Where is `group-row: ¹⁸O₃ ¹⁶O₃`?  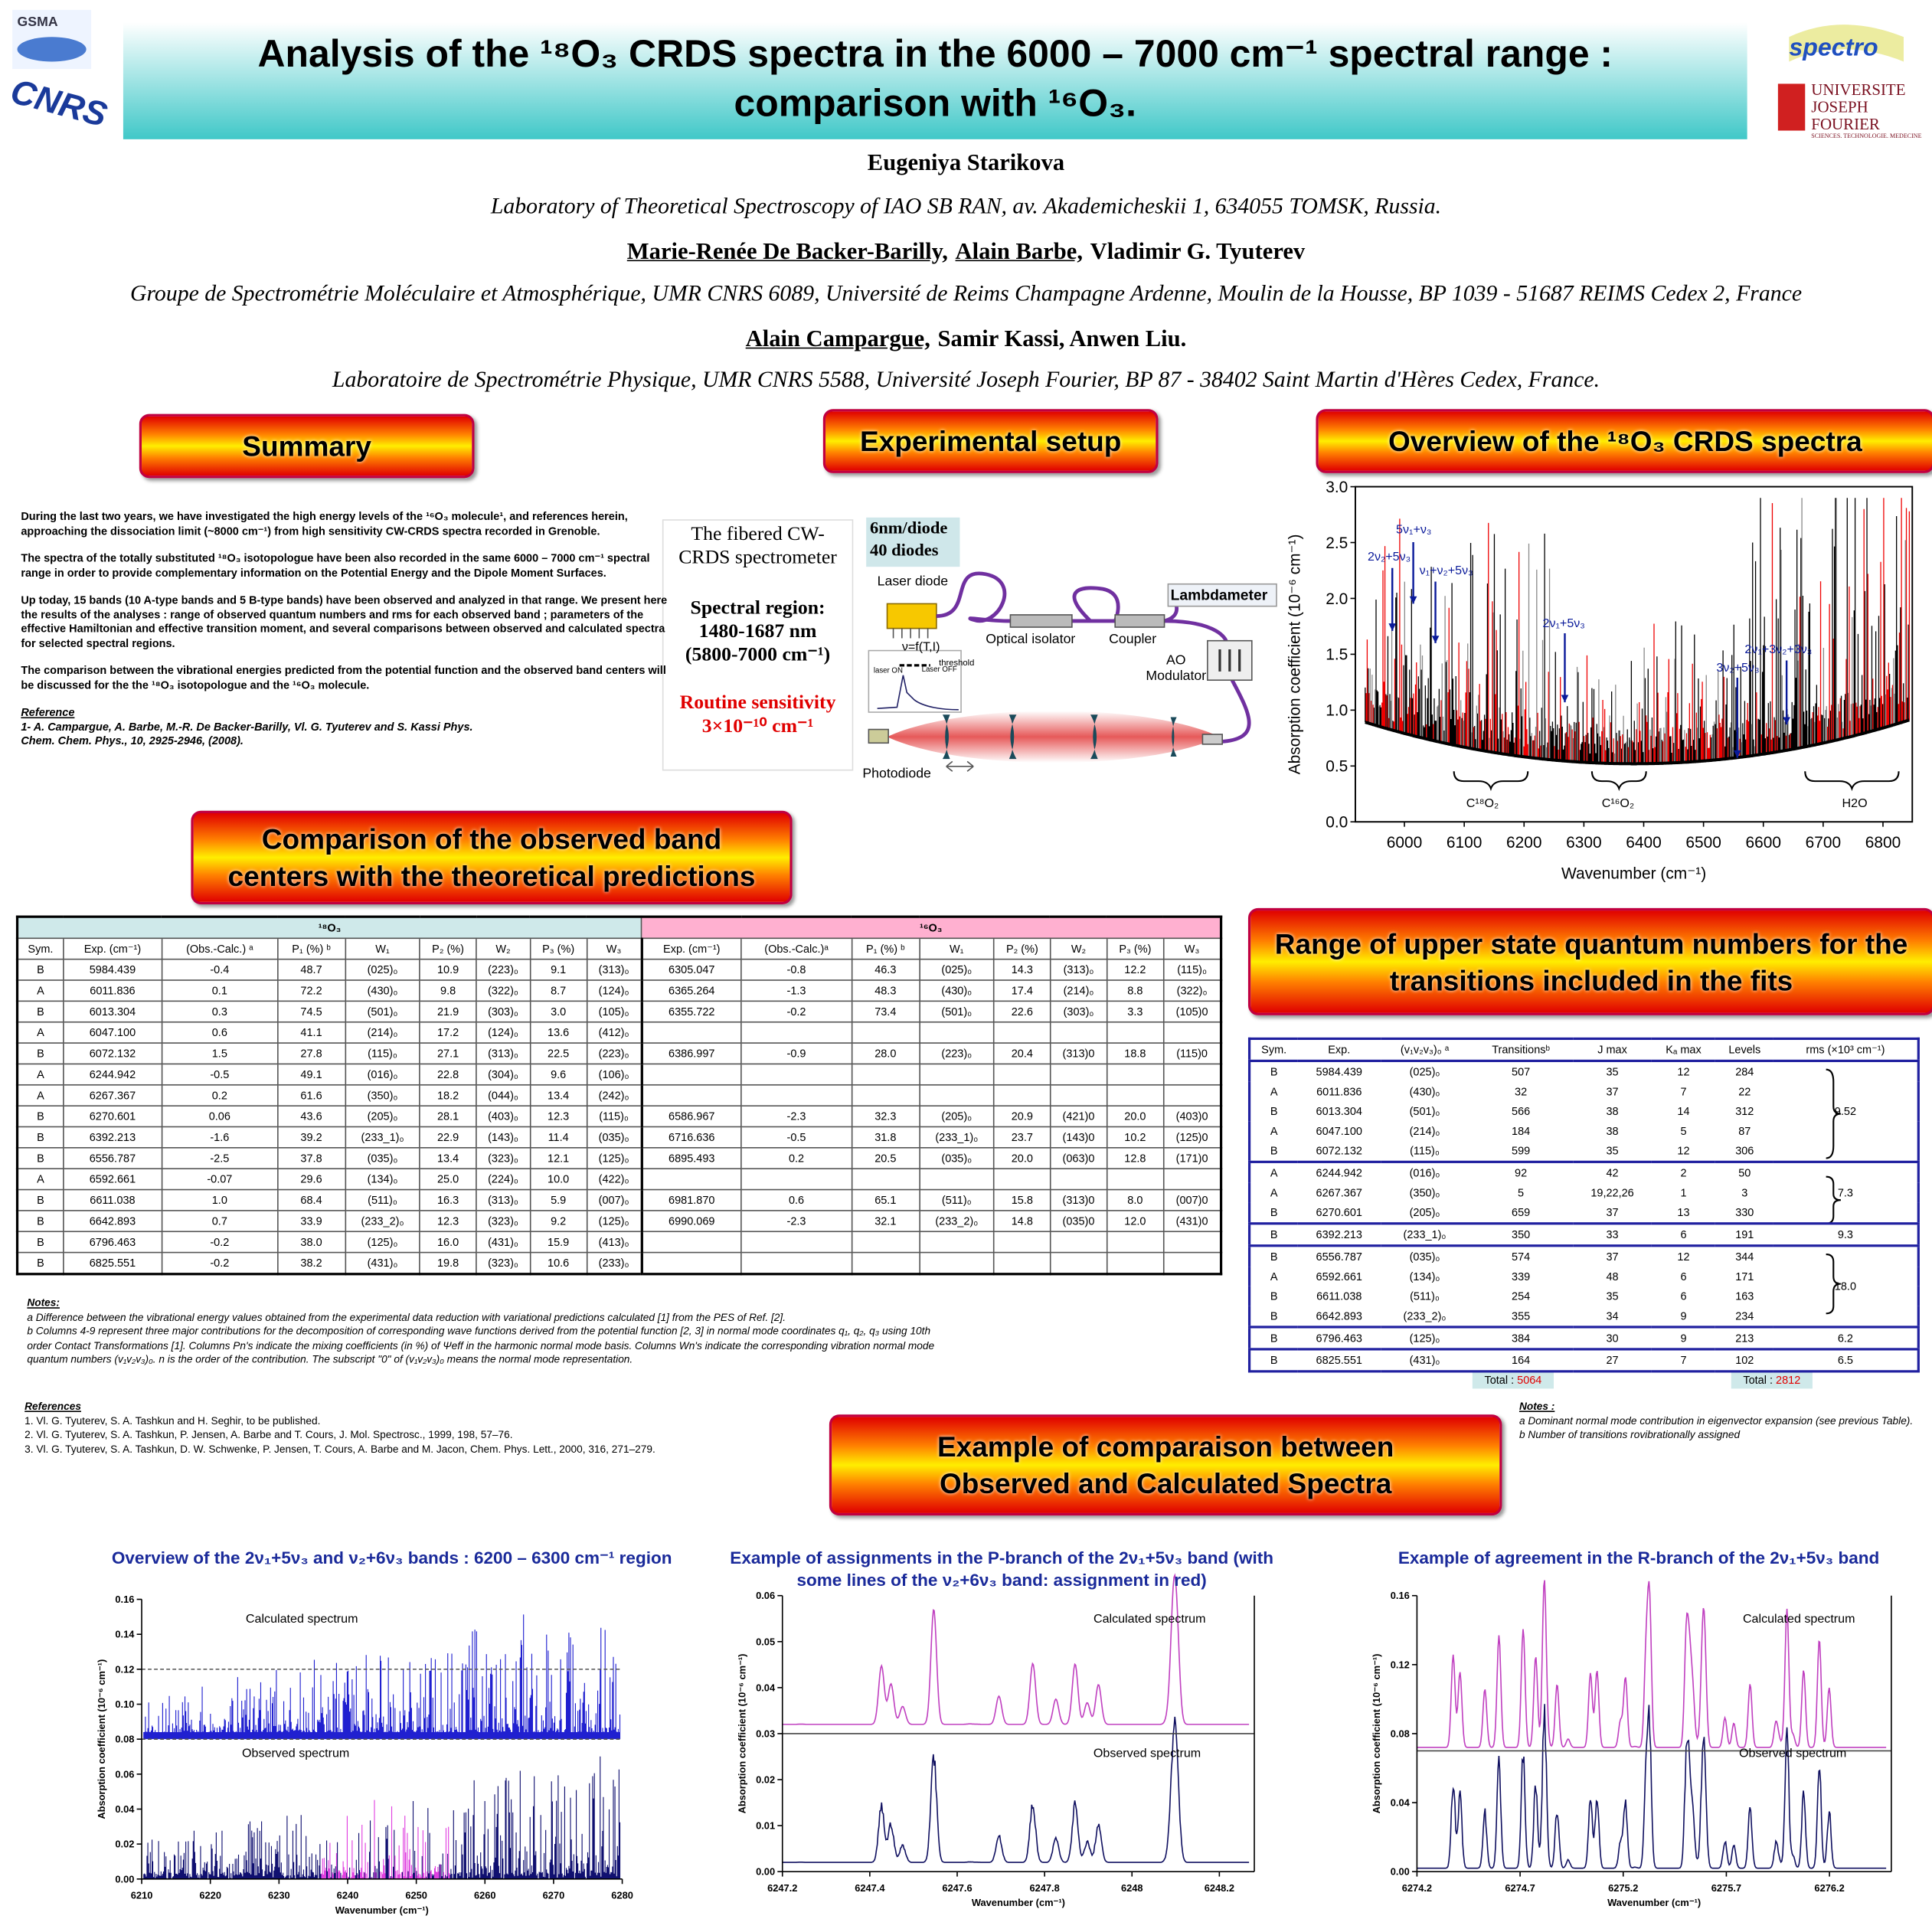 group-row: ¹⁸O₃ ¹⁶O₃ is located at coordinates (619, 928).